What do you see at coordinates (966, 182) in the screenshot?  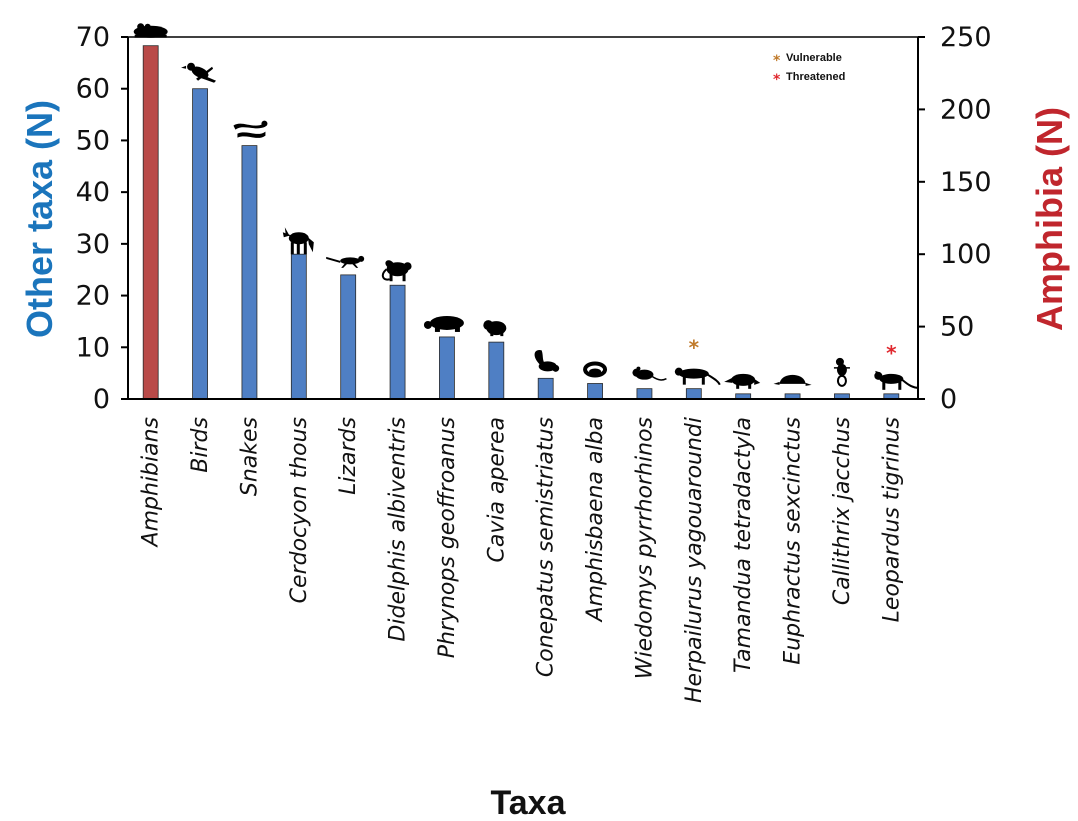 I see `y-tick-label-right: 150` at bounding box center [966, 182].